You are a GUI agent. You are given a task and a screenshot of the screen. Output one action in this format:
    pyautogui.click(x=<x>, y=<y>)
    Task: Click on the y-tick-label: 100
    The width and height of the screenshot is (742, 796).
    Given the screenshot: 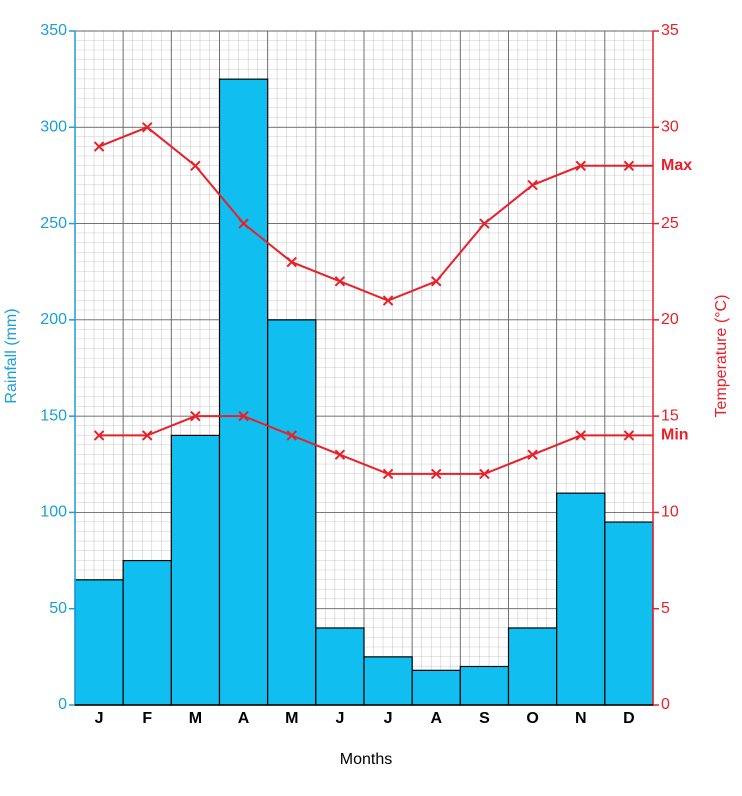 What is the action you would take?
    pyautogui.click(x=53, y=512)
    